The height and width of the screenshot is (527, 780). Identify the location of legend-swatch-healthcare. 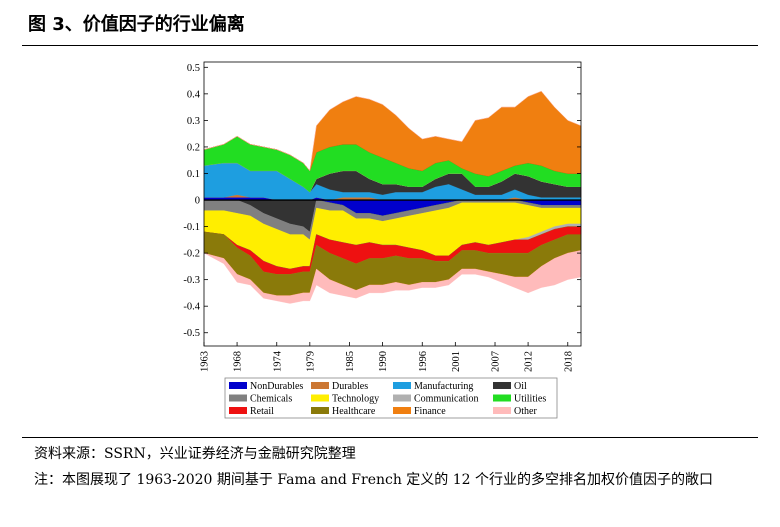
(320, 410).